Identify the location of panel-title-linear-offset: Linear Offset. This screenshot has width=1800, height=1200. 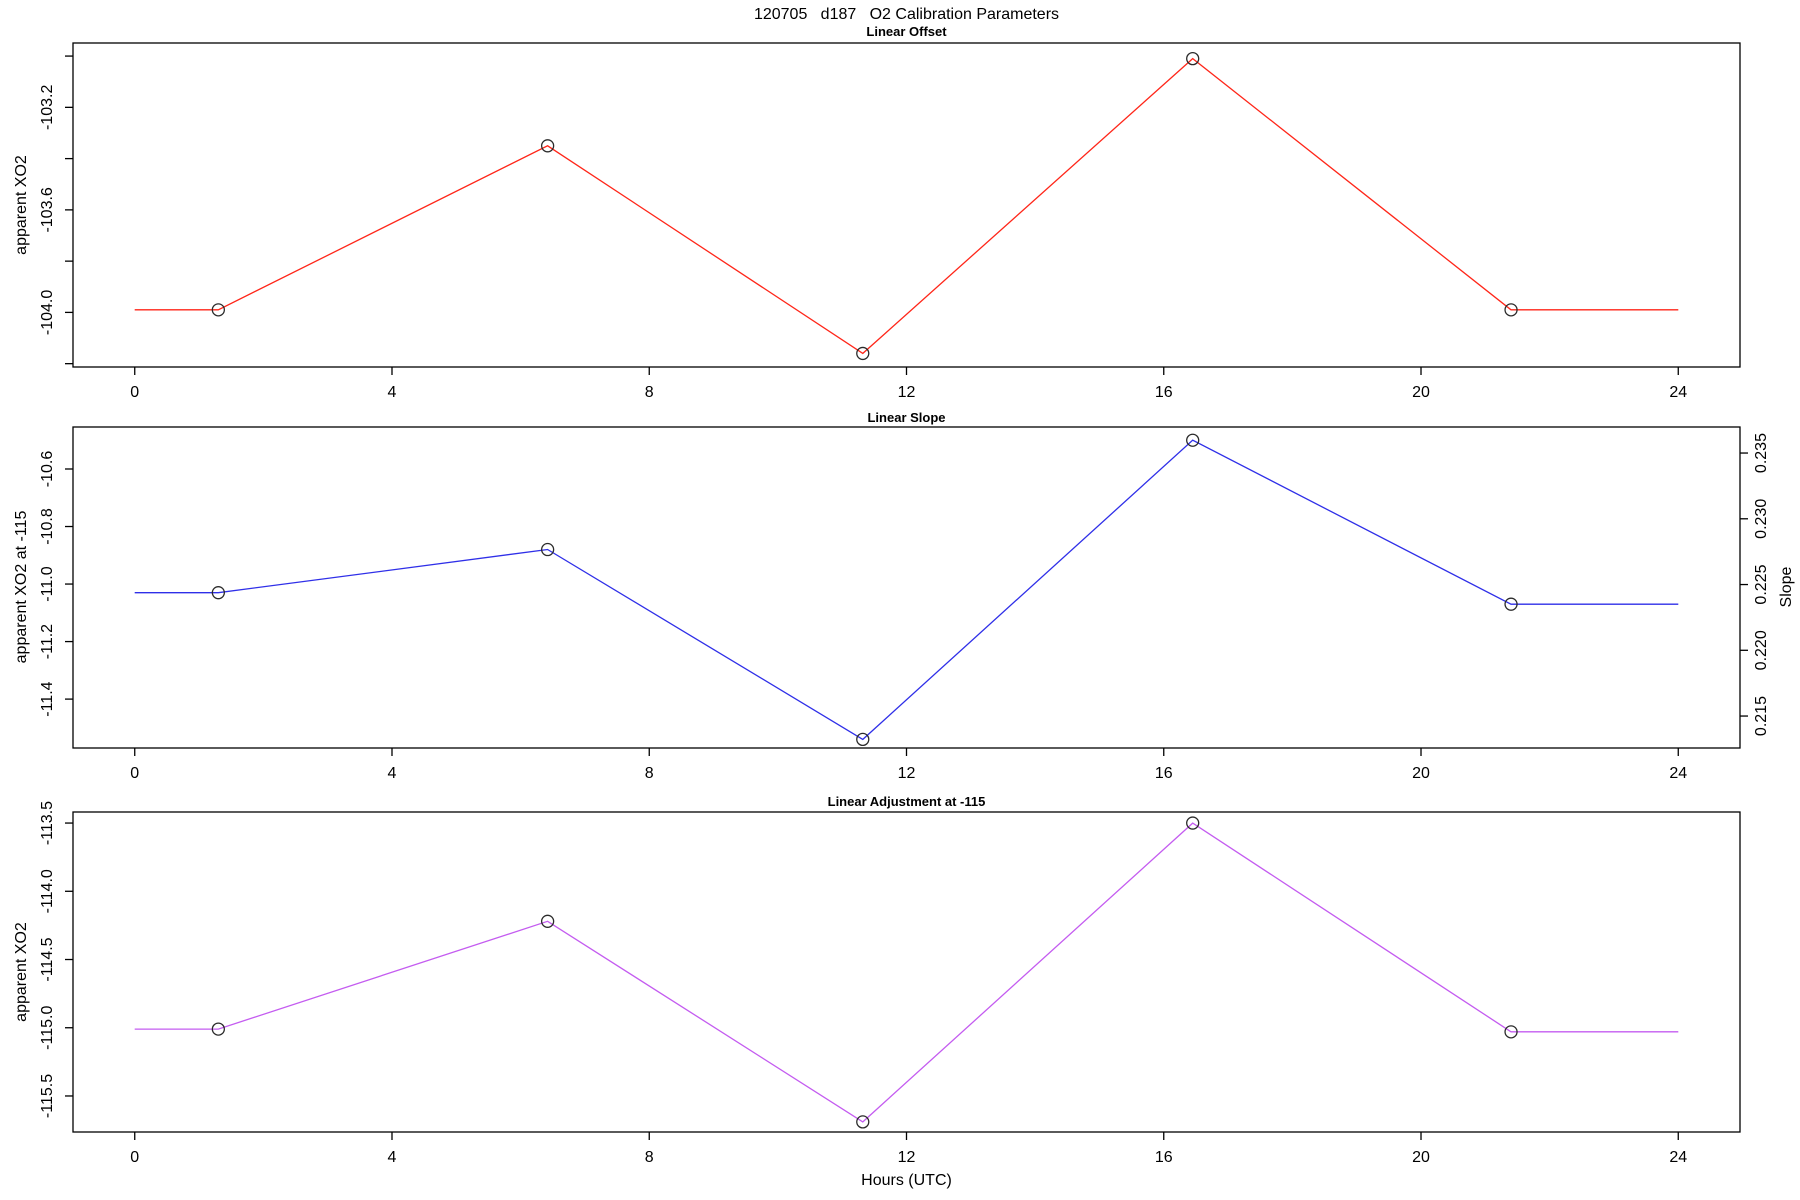
(906, 31).